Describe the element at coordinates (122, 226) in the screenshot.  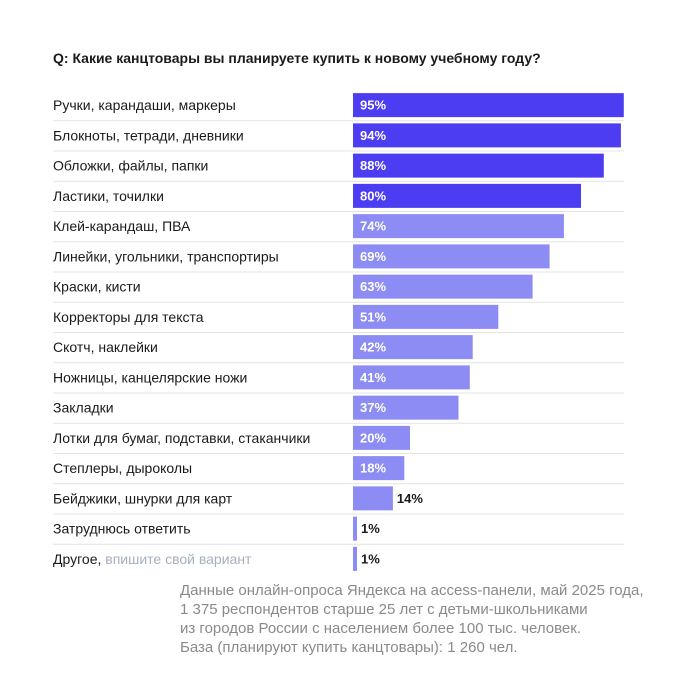
I see `category-label: Клей-карандаш, ПВА` at that location.